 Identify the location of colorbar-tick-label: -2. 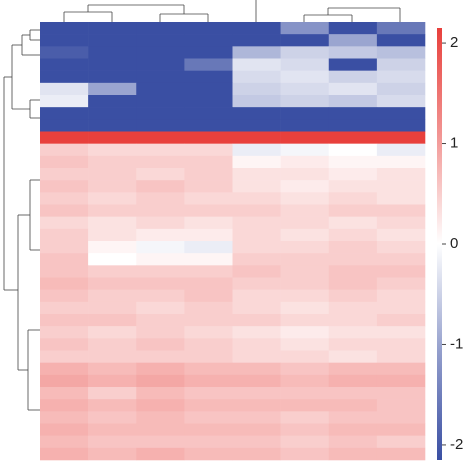
(456, 444).